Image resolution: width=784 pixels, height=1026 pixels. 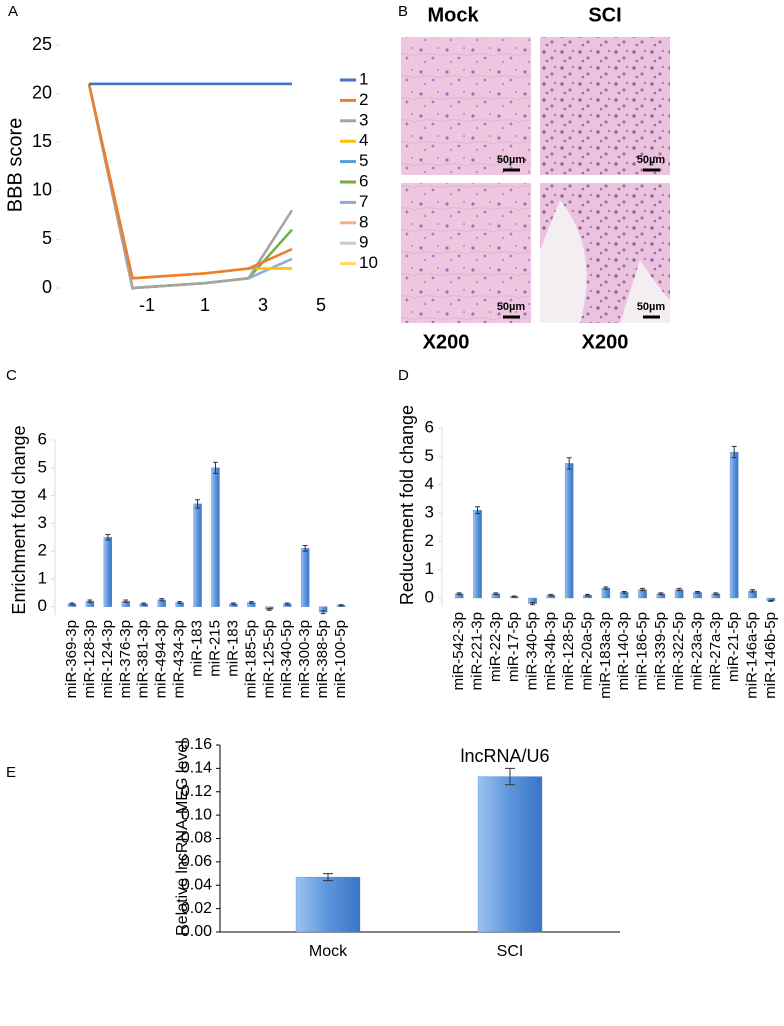 What do you see at coordinates (407, 505) in the screenshot?
I see `y-axis-label: Reducement fold change` at bounding box center [407, 505].